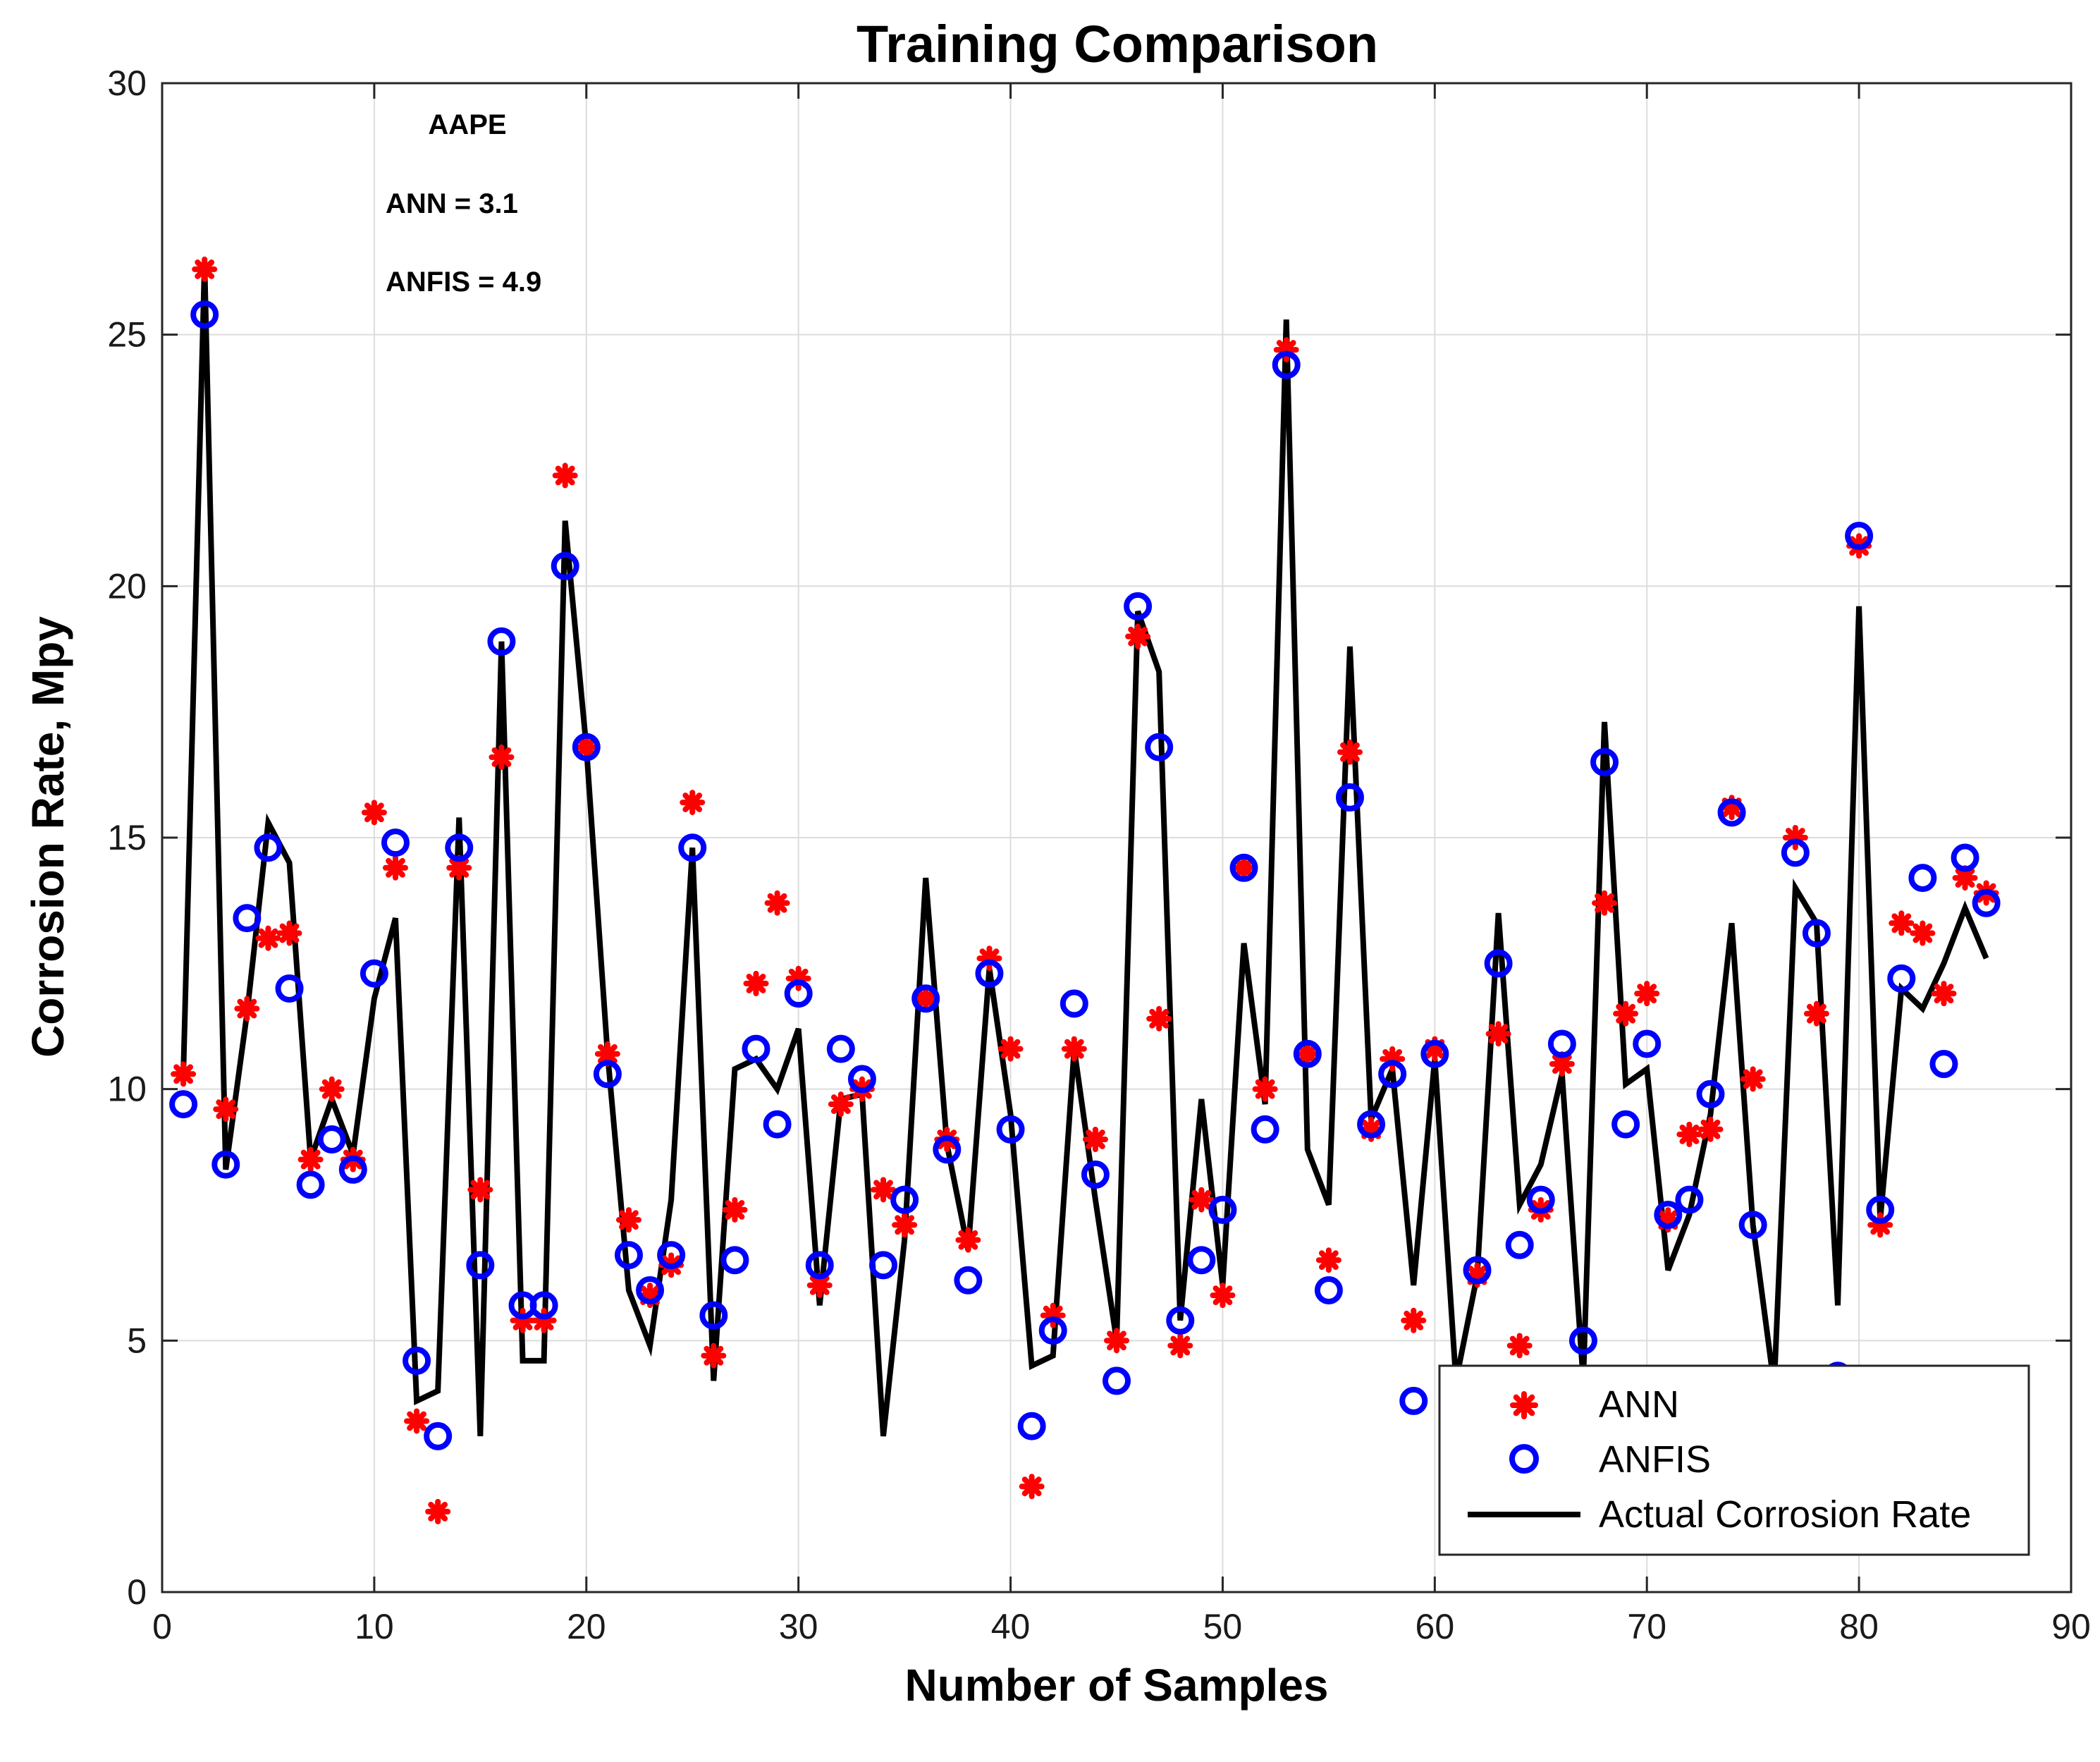 The height and width of the screenshot is (1762, 2100). Describe the element at coordinates (162, 1626) in the screenshot. I see `x-tick-label: 0` at that location.